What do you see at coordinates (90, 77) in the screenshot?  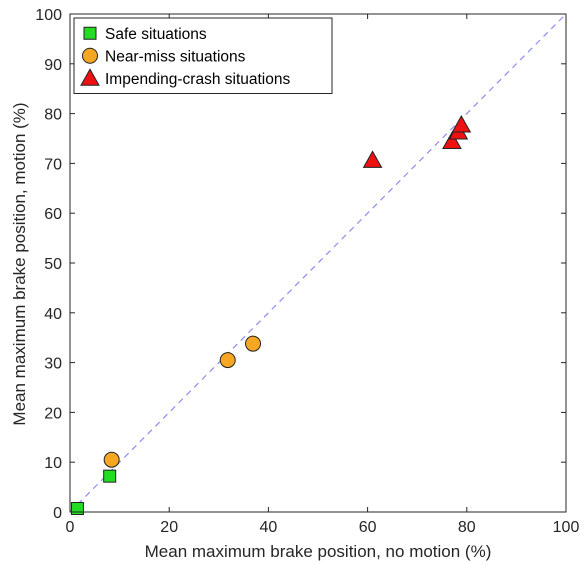 I see `triangle-legend-icon` at bounding box center [90, 77].